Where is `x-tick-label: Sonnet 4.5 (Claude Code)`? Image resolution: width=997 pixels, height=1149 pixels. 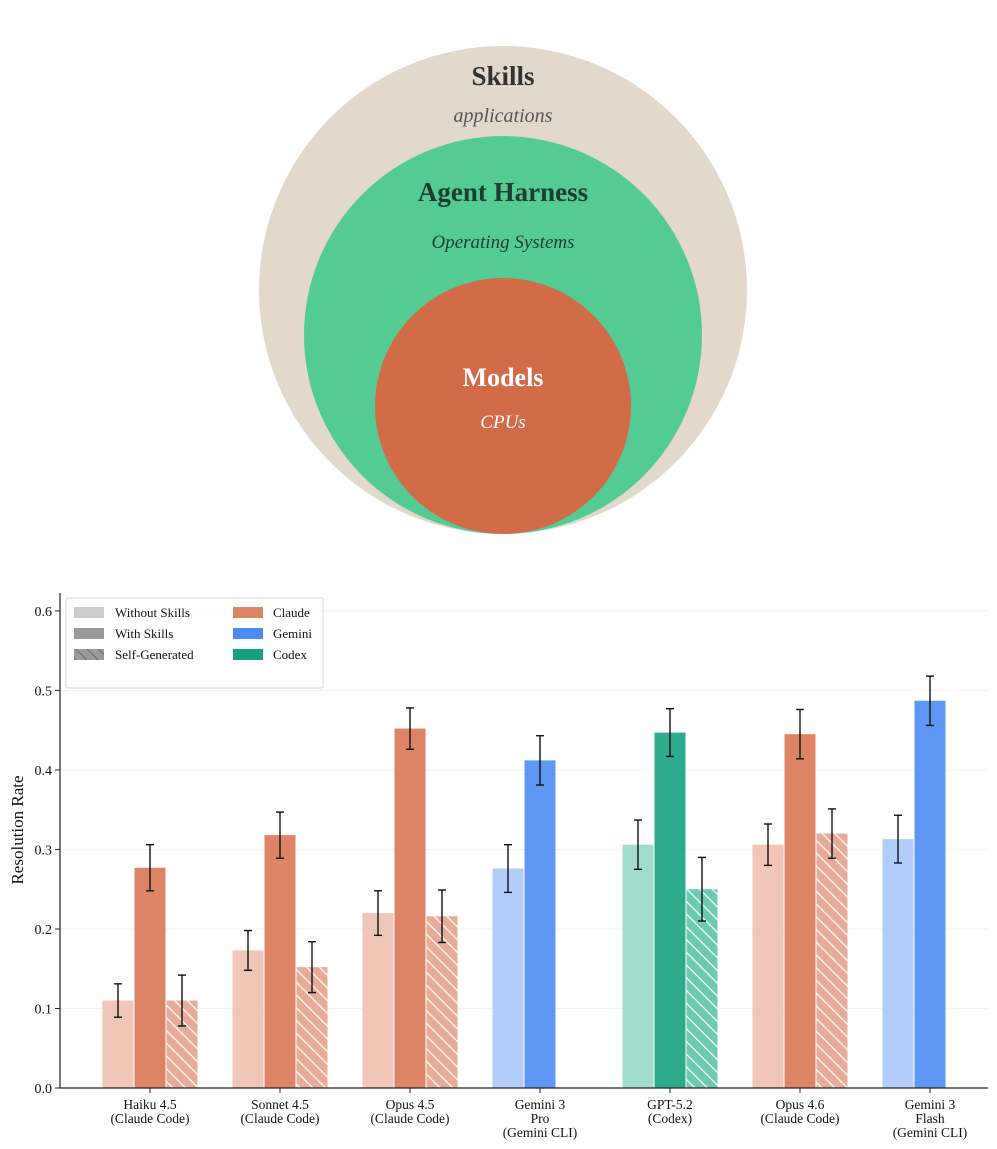
x-tick-label: Sonnet 4.5 (Claude Code) is located at coordinates (279, 1111).